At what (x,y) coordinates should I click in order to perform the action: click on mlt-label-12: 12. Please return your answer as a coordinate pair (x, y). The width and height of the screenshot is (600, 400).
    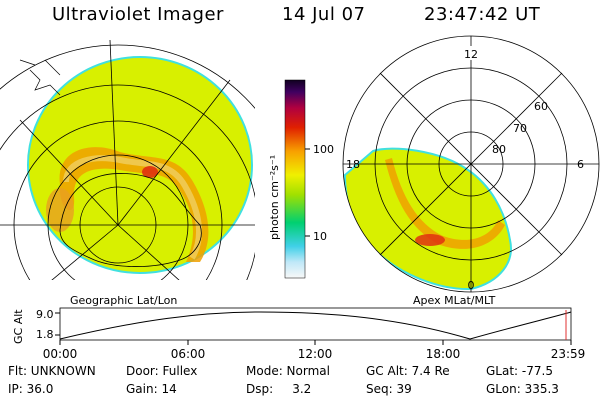
    Looking at the image, I should click on (471, 54).